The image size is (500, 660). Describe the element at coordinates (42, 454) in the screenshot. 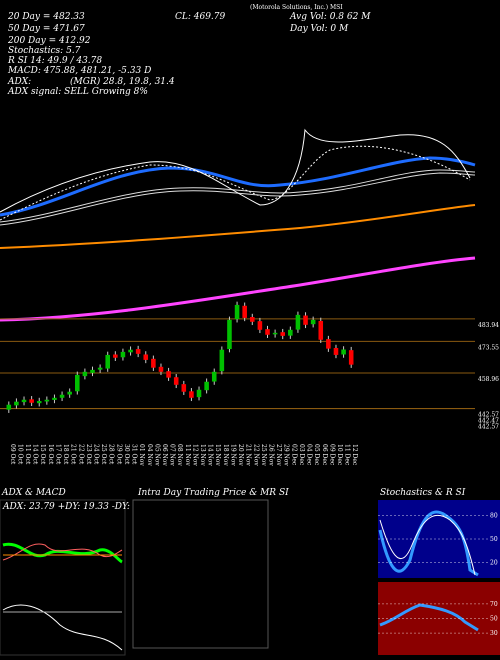

I see `x-tick-label: 15 Oct` at that location.